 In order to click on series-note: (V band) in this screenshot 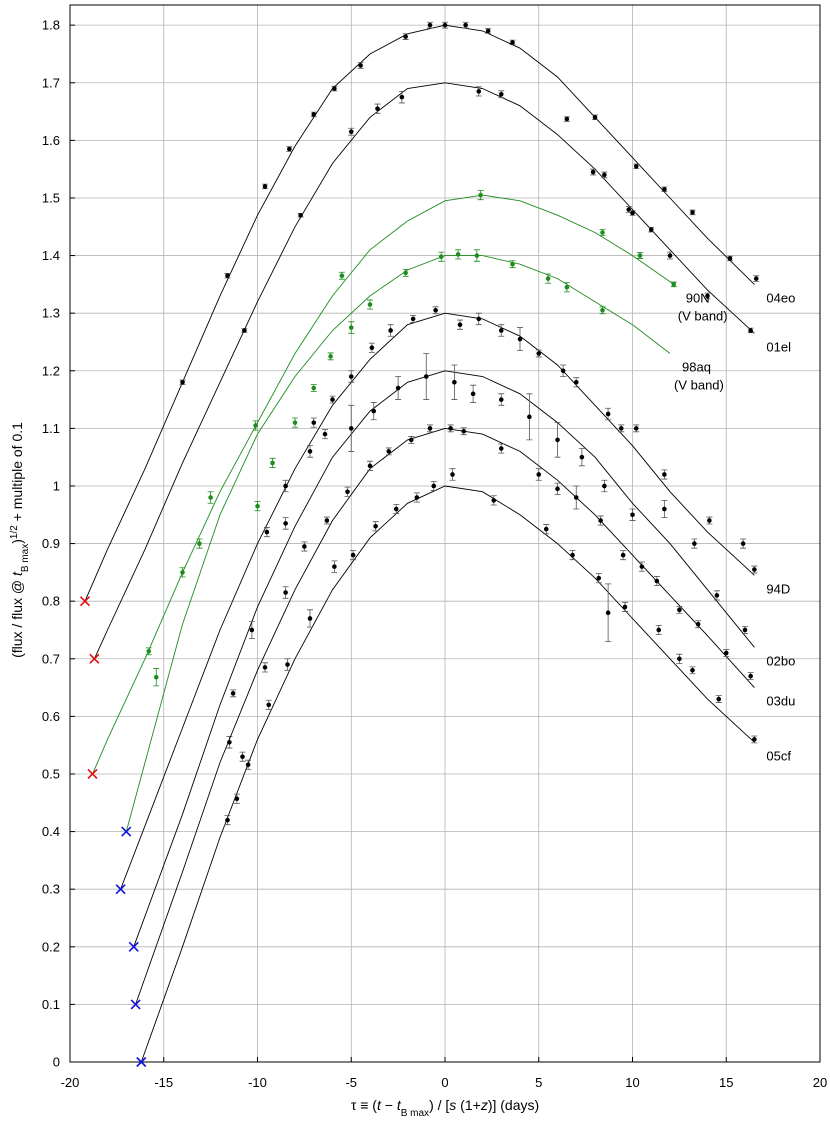, I will do `click(703, 315)`.